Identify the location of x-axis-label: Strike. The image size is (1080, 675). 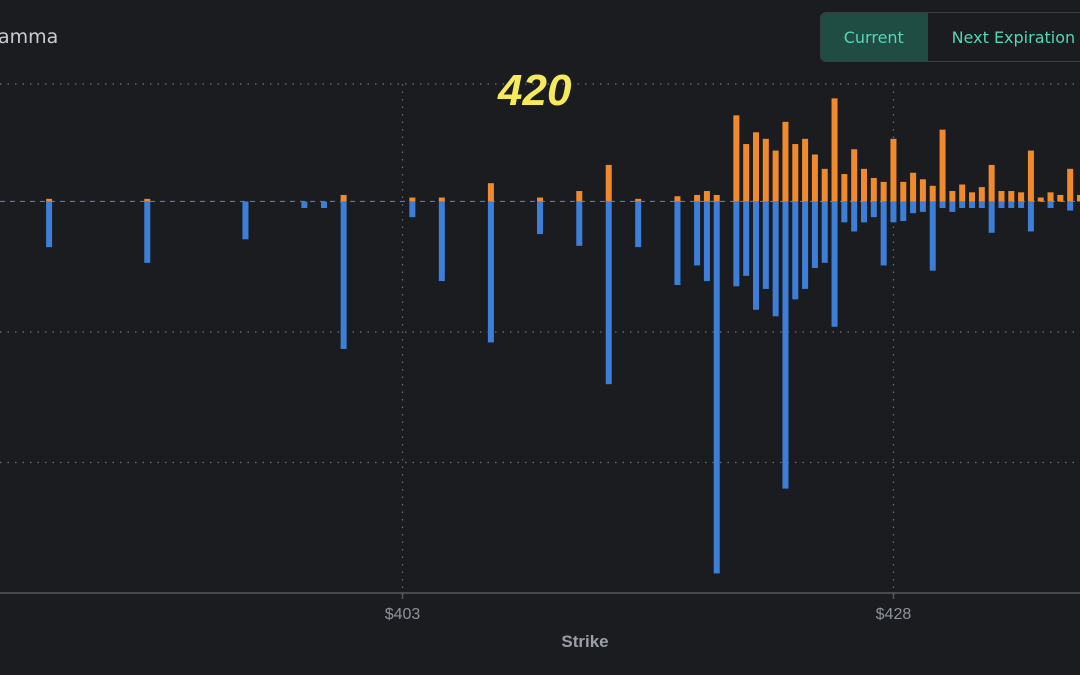
(585, 641).